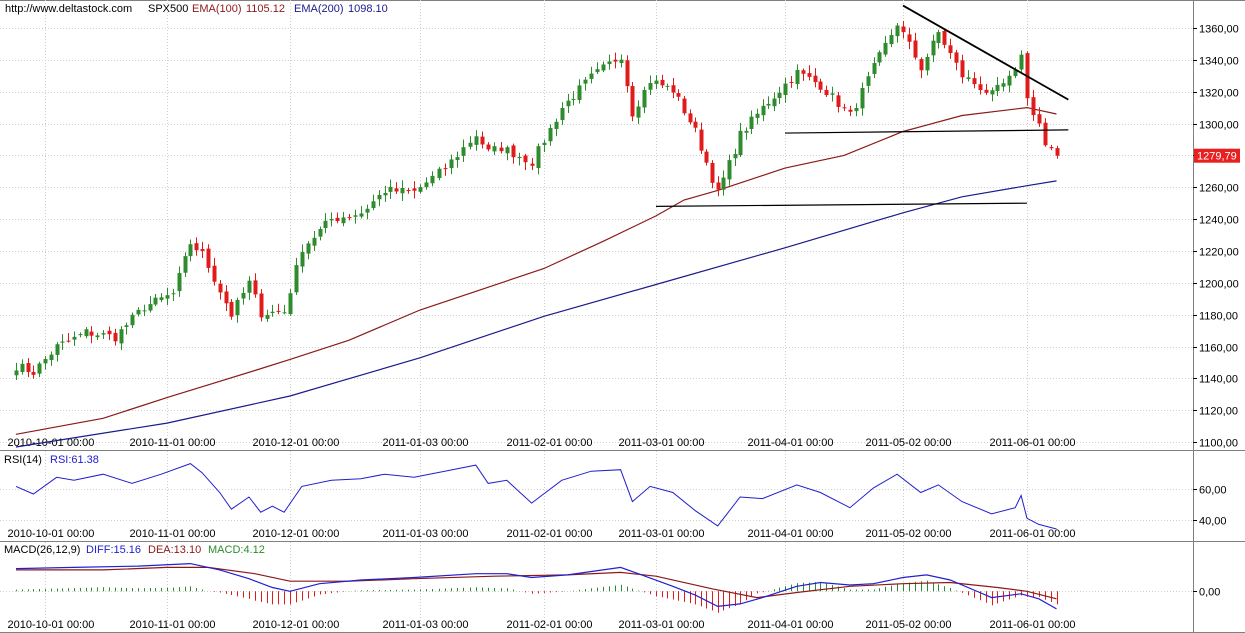  Describe the element at coordinates (1219, 221) in the screenshot. I see `y-tick-label-price: 1240,00` at that location.